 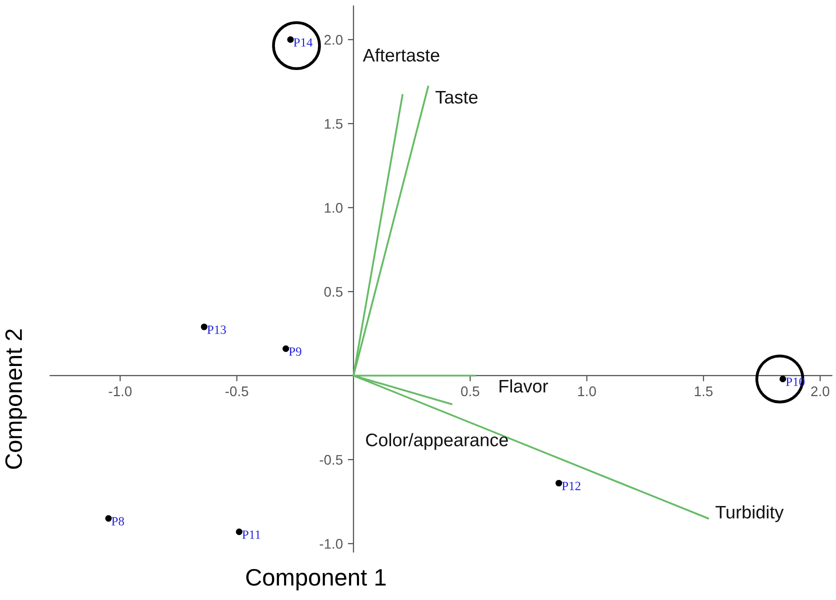 What do you see at coordinates (750, 513) in the screenshot?
I see `annotation: Turbidity` at bounding box center [750, 513].